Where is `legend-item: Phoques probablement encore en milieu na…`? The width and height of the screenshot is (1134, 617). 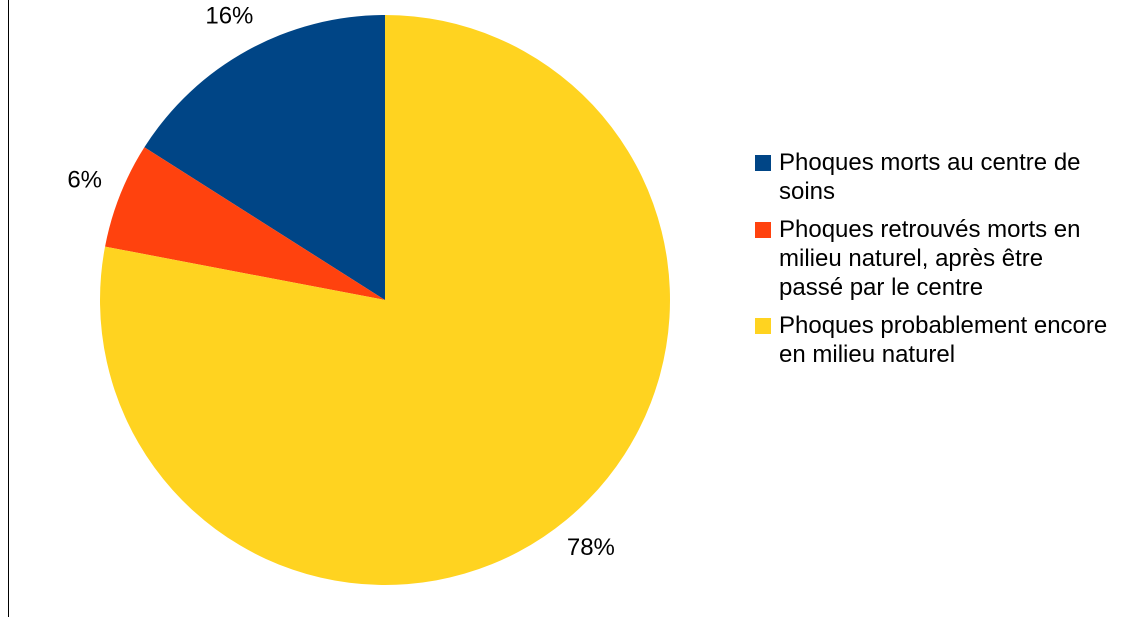 legend-item: Phoques probablement encore en milieu na… is located at coordinates (935, 340).